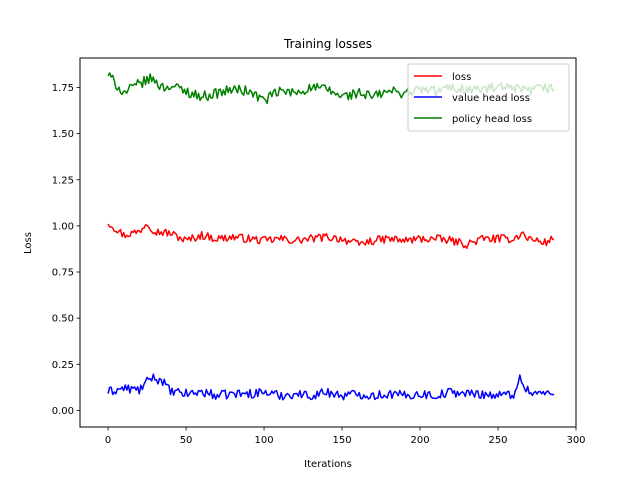  What do you see at coordinates (328, 464) in the screenshot?
I see `x-axis-label: Iterations` at bounding box center [328, 464].